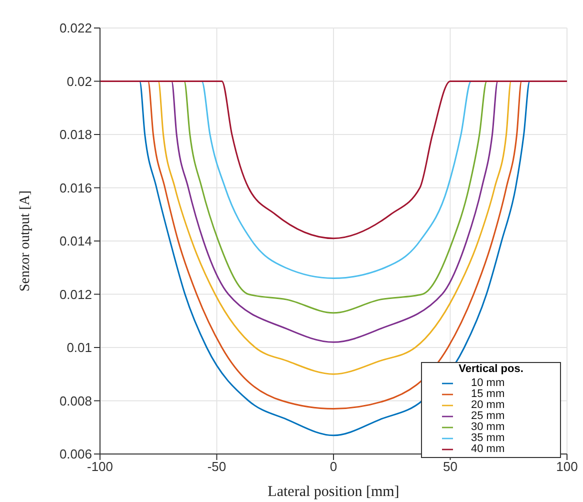  What do you see at coordinates (567, 466) in the screenshot?
I see `x-tick-label: 100` at bounding box center [567, 466].